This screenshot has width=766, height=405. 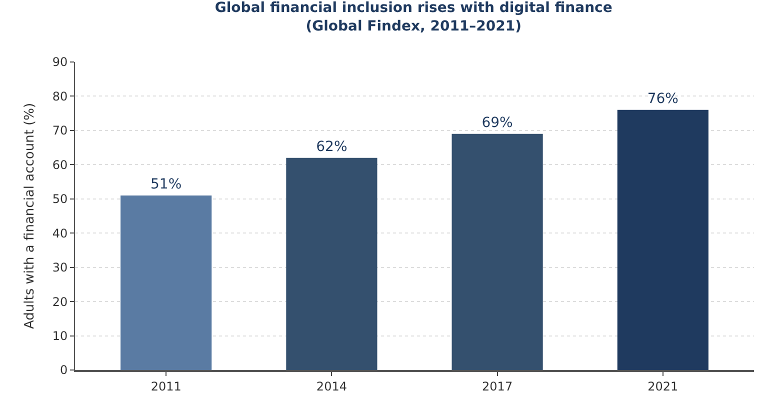 I want to click on x-tick-label: 2017, so click(x=497, y=386).